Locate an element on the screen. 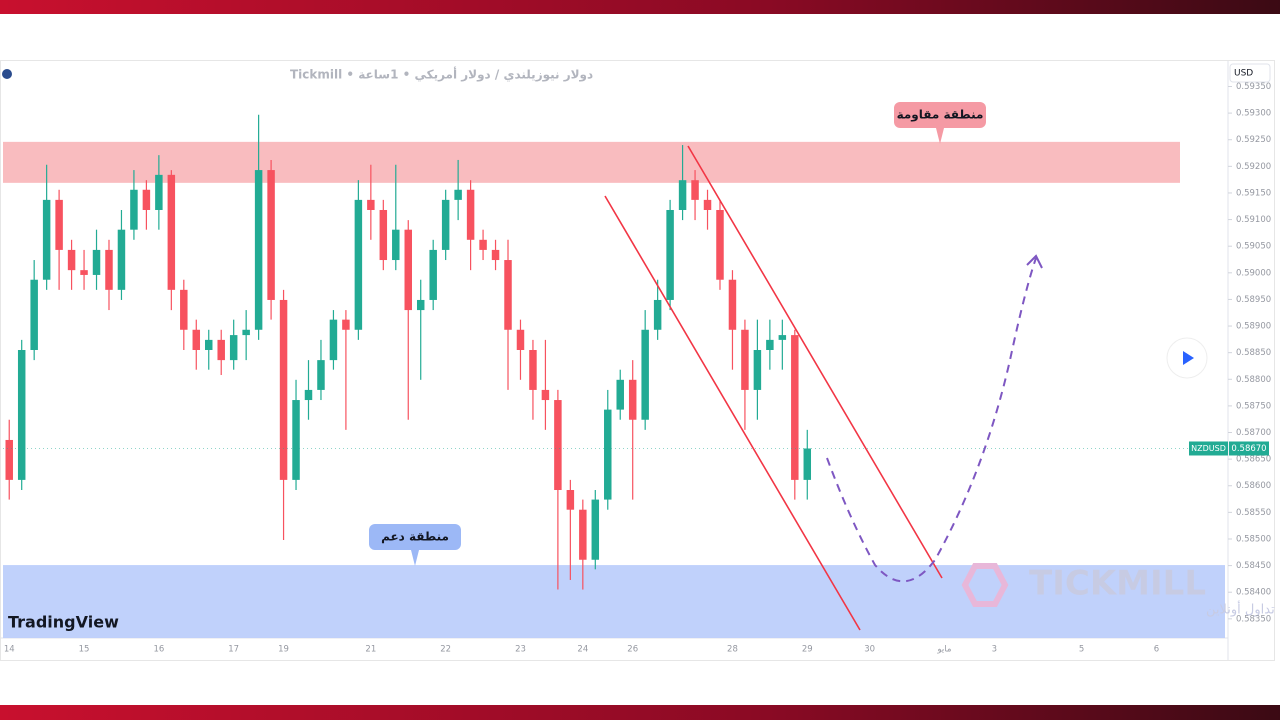 The image size is (1280, 724). broker-tagline: تداول أونلاين is located at coordinates (1240, 609).